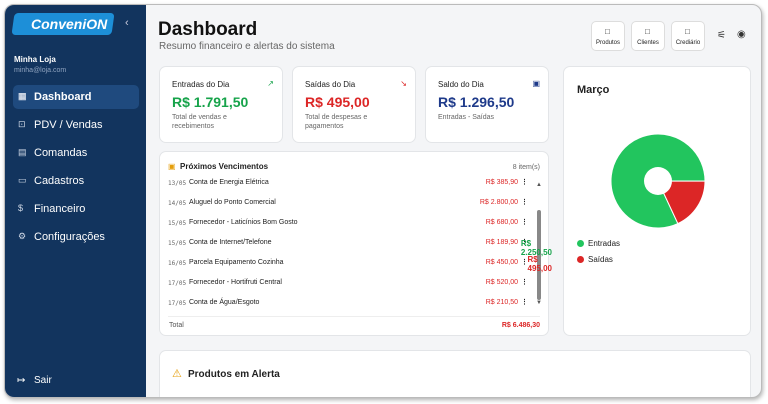 The image size is (768, 404). I want to click on card-note: Total de vendas e recebimentos, so click(199, 122).